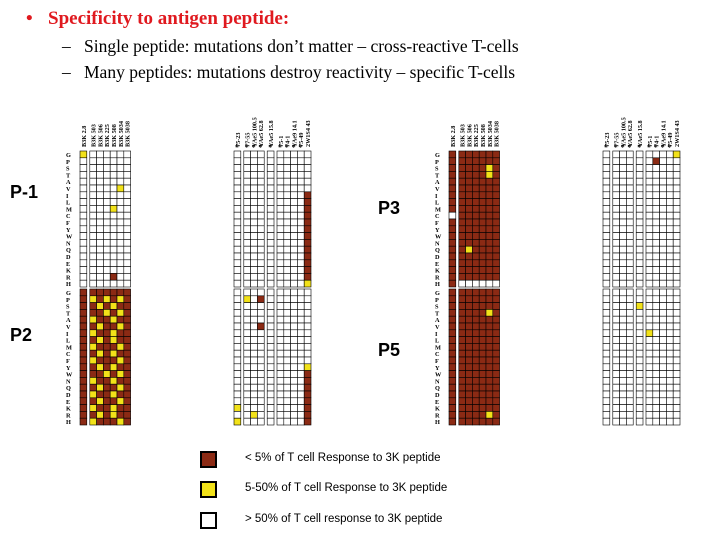 The height and width of the screenshot is (540, 720). What do you see at coordinates (66, 72) in the screenshot?
I see `dash-2: –` at bounding box center [66, 72].